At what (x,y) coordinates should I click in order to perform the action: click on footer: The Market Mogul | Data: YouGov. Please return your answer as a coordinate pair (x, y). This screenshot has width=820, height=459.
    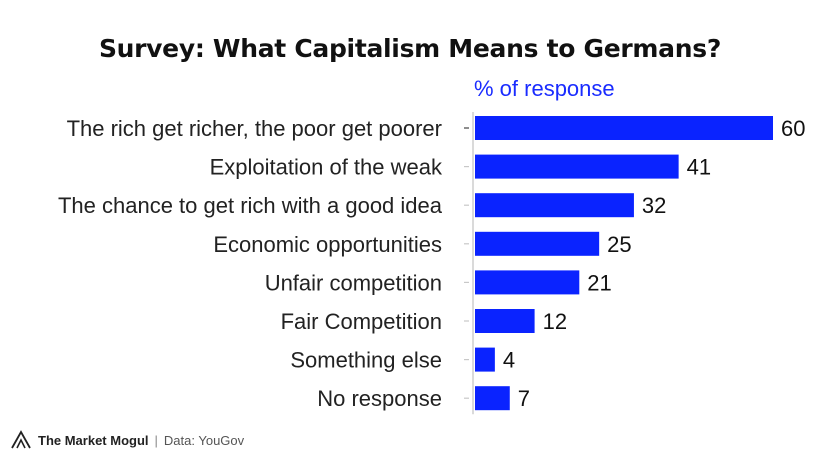
    Looking at the image, I should click on (127, 440).